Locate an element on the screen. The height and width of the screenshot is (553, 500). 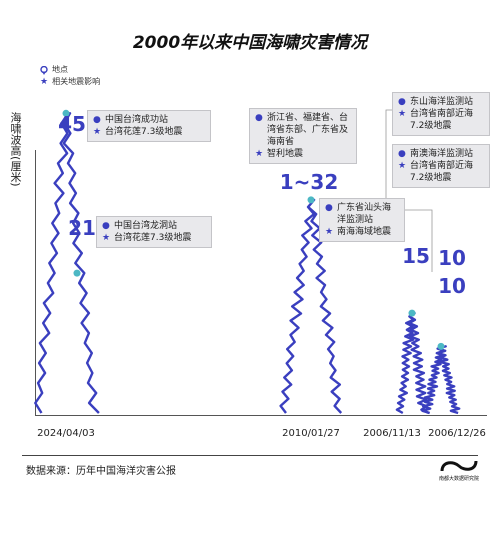
annotation-quake-2: 台湾花莲7.3级地震 is located at coordinates (153, 238).